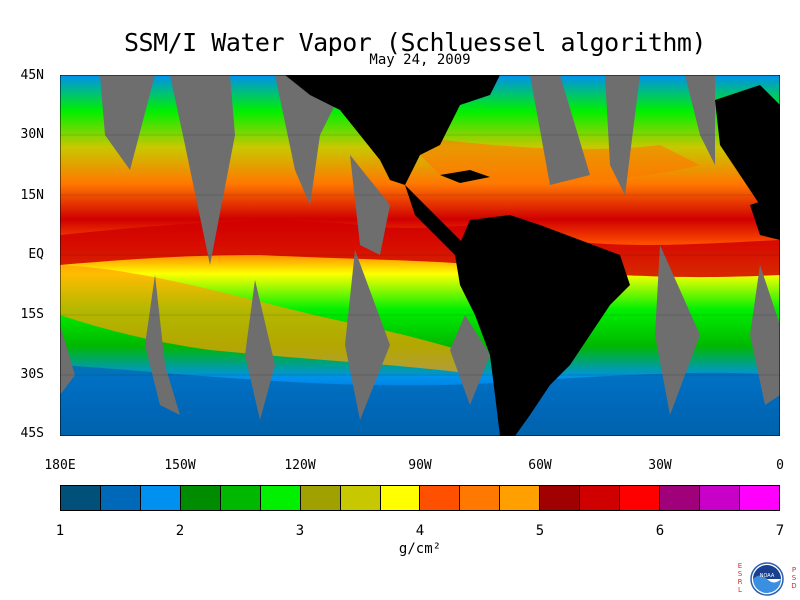  Describe the element at coordinates (420, 531) in the screenshot. I see `colorbar-tick-4: 4` at that location.